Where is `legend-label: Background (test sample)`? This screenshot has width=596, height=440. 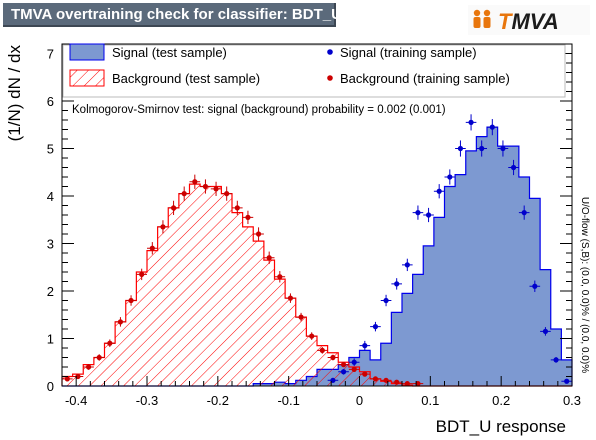 legend-label: Background (test sample) is located at coordinates (186, 78).